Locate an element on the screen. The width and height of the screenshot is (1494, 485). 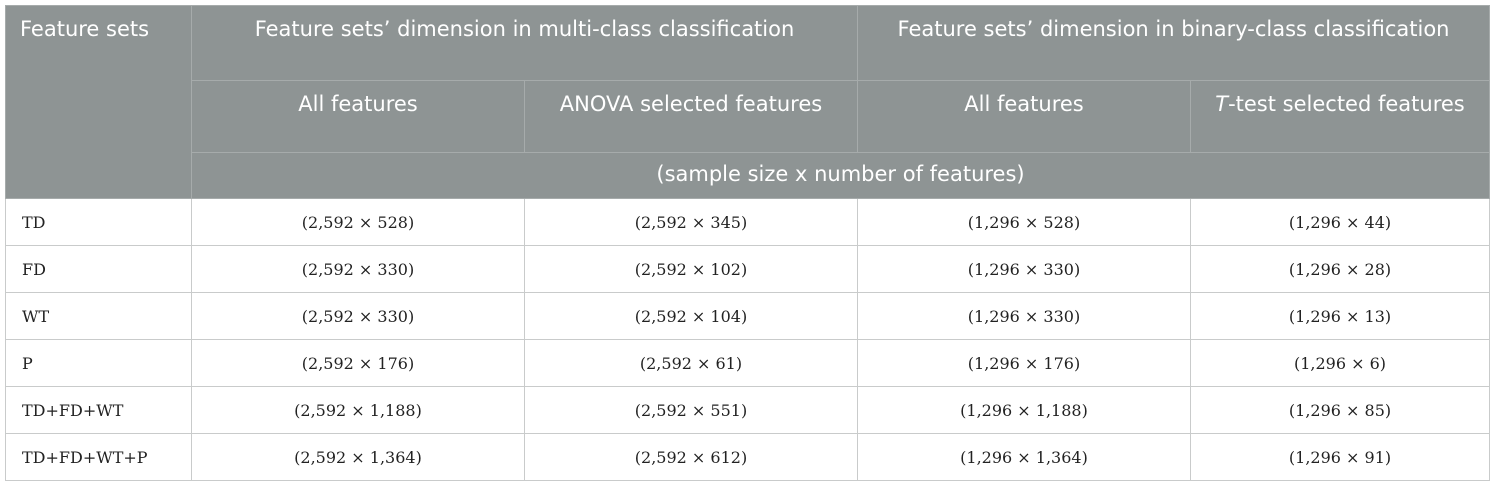
cell-multi-all: (2,592 × 176) is located at coordinates (358, 363).